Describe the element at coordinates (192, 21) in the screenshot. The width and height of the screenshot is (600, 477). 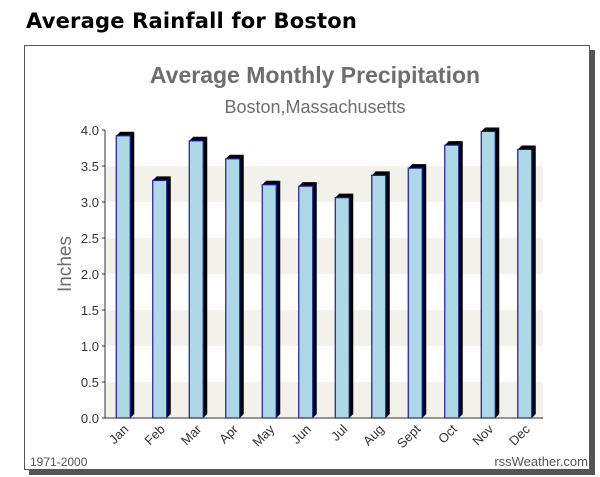
I see `page-heading: Average Rainfall for Boston` at that location.